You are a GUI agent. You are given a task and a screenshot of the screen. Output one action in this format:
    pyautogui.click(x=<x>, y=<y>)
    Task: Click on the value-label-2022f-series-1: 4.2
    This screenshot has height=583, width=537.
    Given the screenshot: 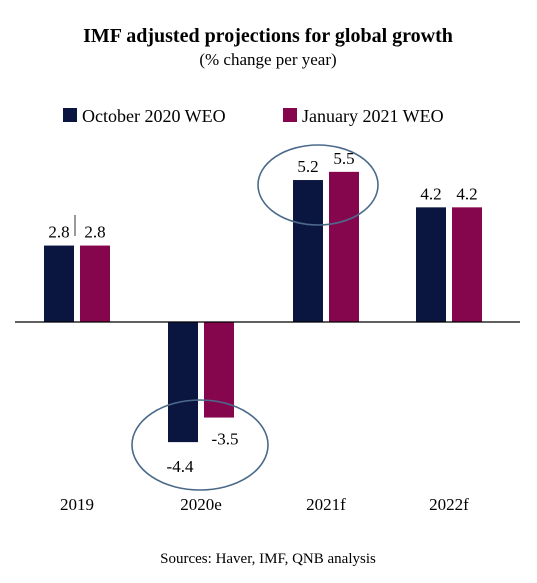 What is the action you would take?
    pyautogui.click(x=466, y=193)
    